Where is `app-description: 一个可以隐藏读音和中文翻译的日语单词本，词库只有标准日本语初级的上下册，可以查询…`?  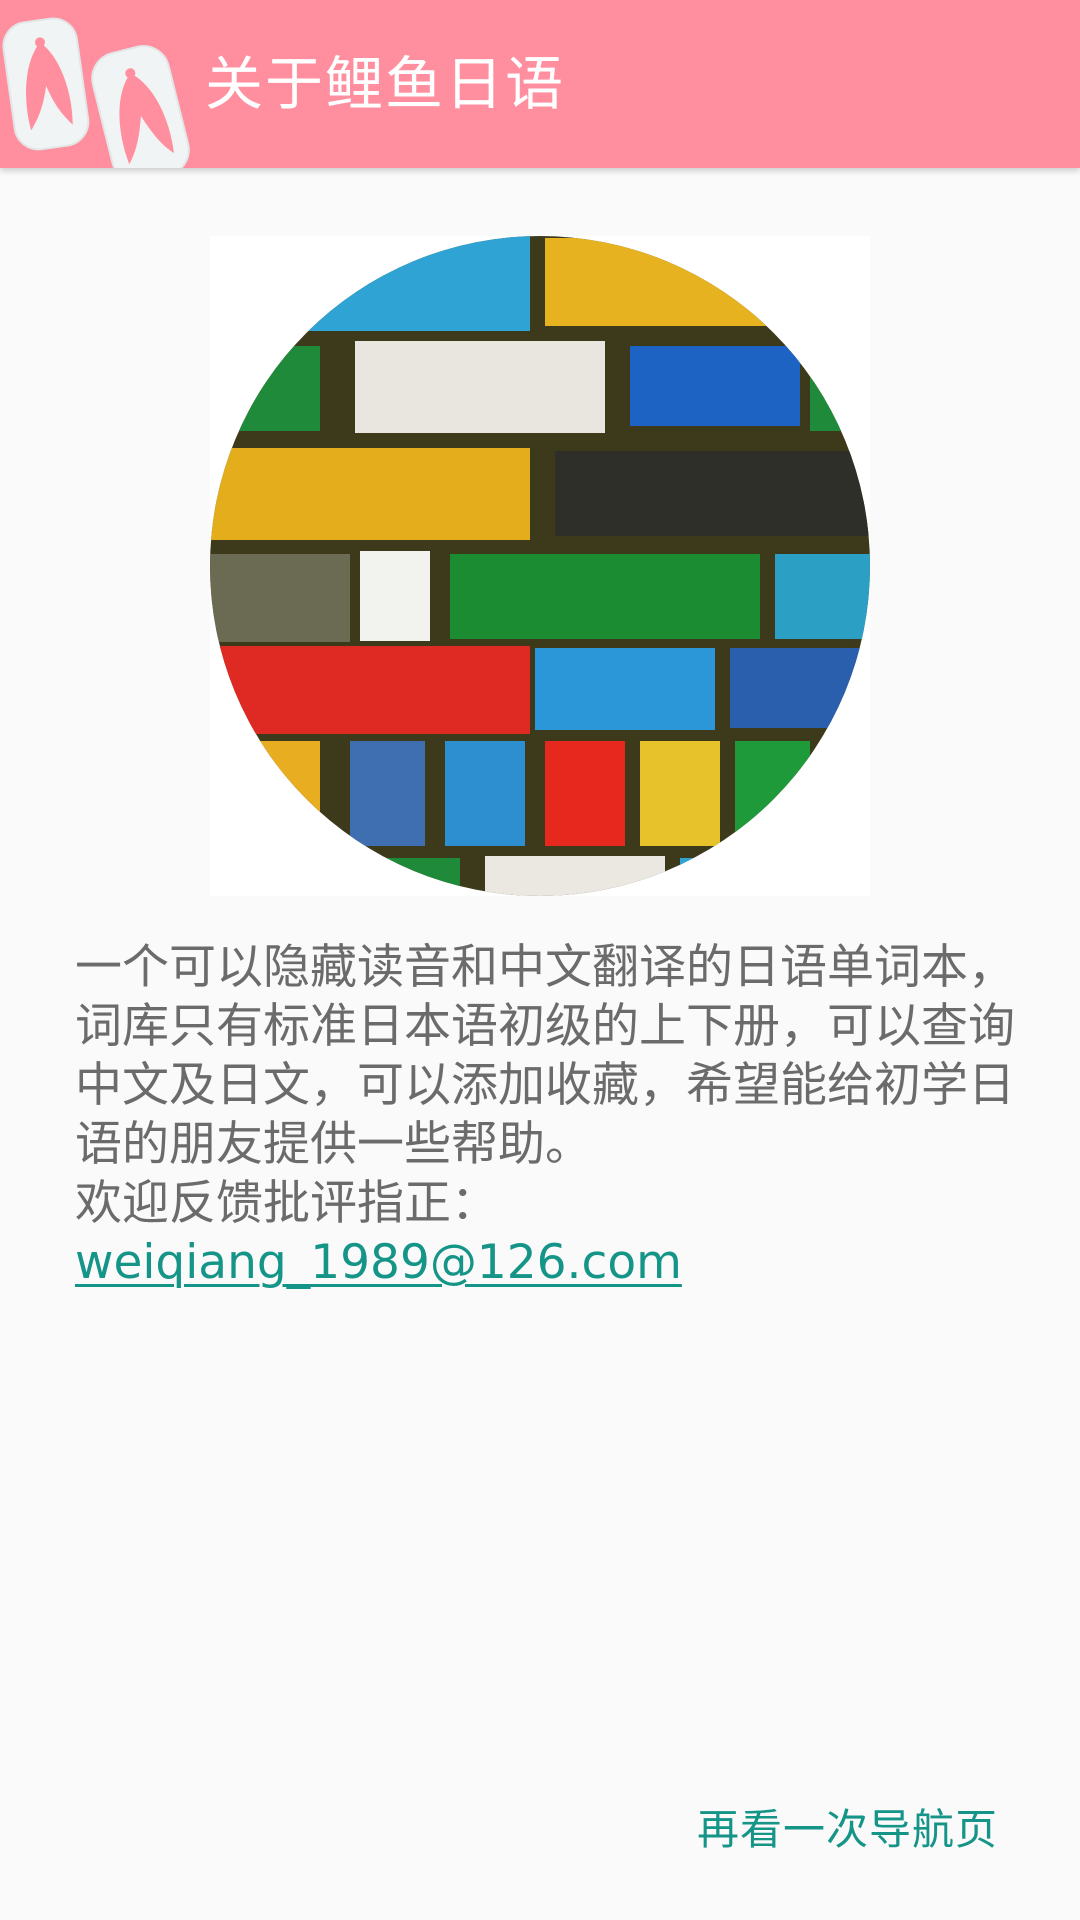
app-description: 一个可以隐藏读音和中文翻译的日语单词本，词库只有标准日本语初级的上下册，可以查询… is located at coordinates (545, 1056).